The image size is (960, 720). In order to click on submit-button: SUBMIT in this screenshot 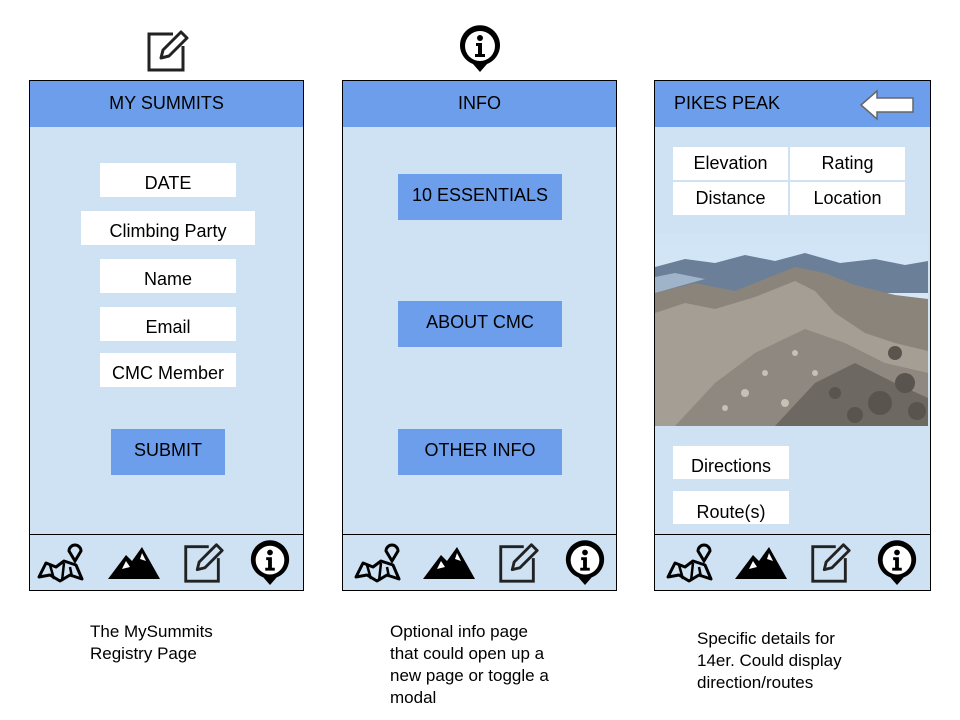, I will do `click(168, 452)`.